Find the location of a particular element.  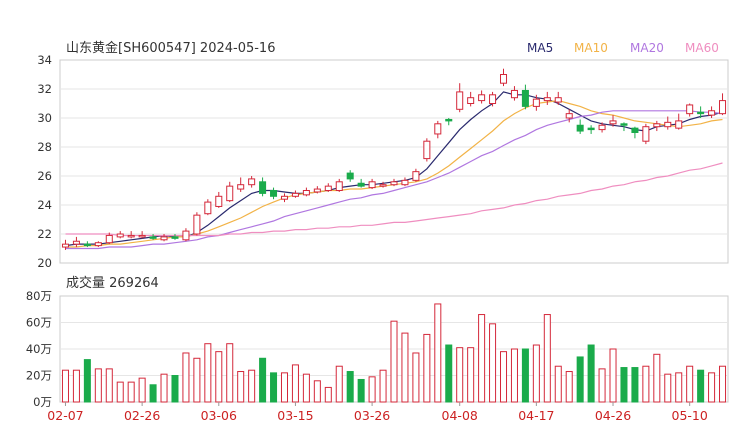

date-tick-label: 03-26 is located at coordinates (372, 415).